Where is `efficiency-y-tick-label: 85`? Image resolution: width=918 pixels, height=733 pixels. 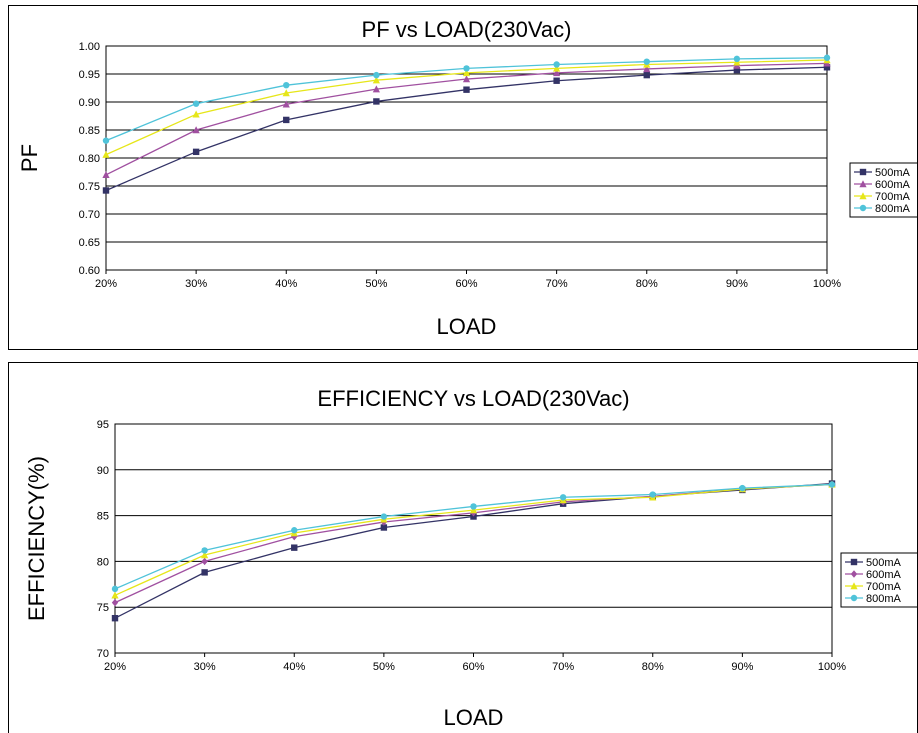 efficiency-y-tick-label: 85 is located at coordinates (103, 517).